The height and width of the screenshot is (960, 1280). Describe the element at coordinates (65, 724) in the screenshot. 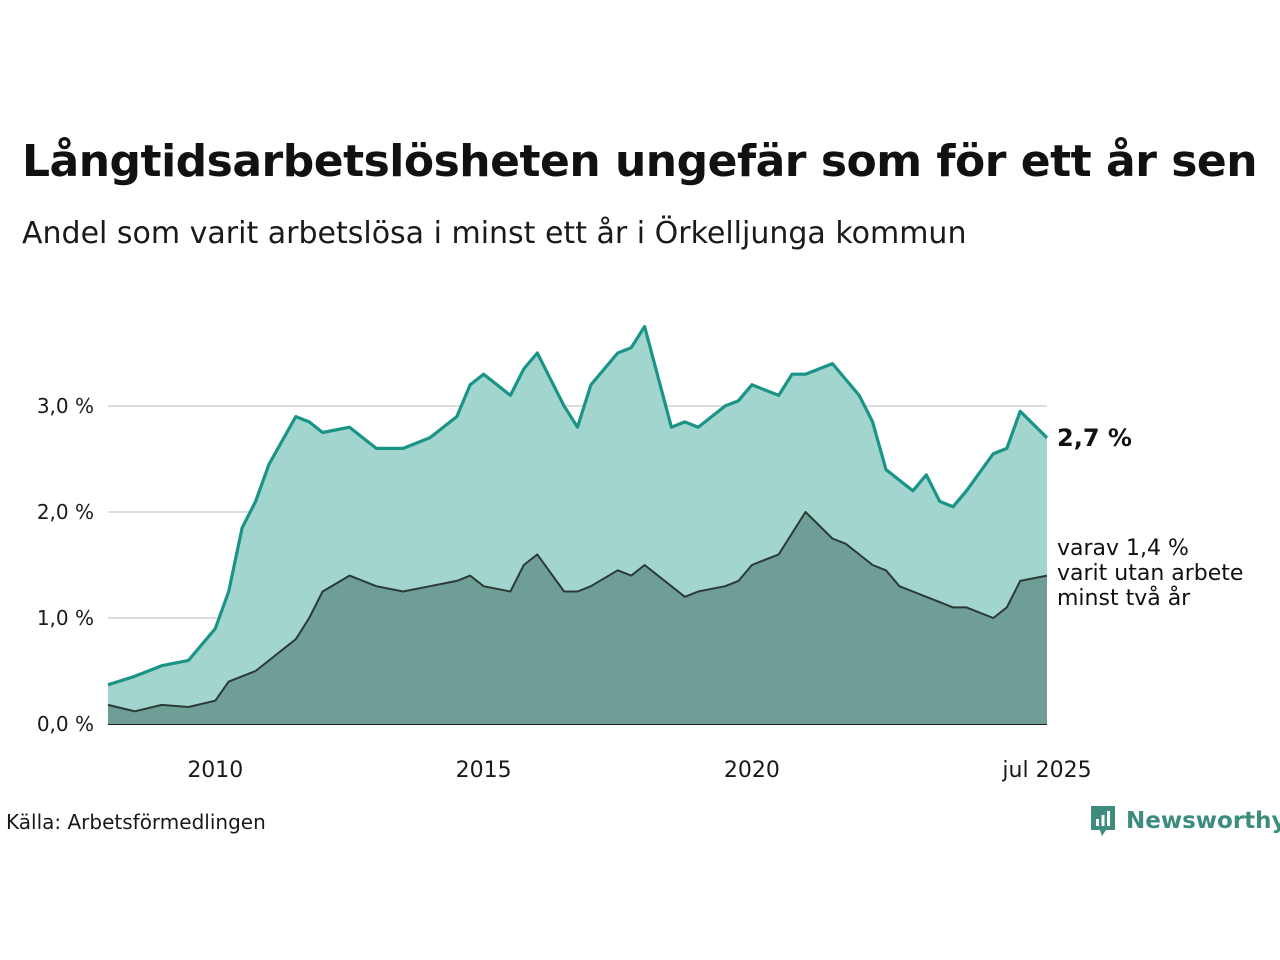

I see `y-tick-label: 0,0 %` at that location.